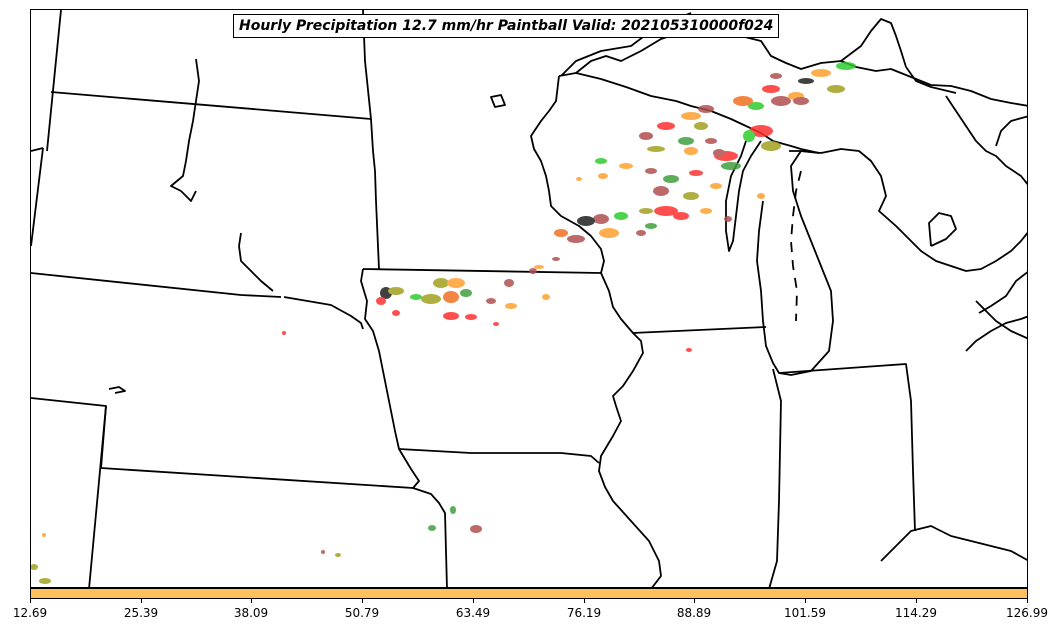 Image resolution: width=1062 pixels, height=633 pixels. I want to click on tick-label: 114.29, so click(916, 613).